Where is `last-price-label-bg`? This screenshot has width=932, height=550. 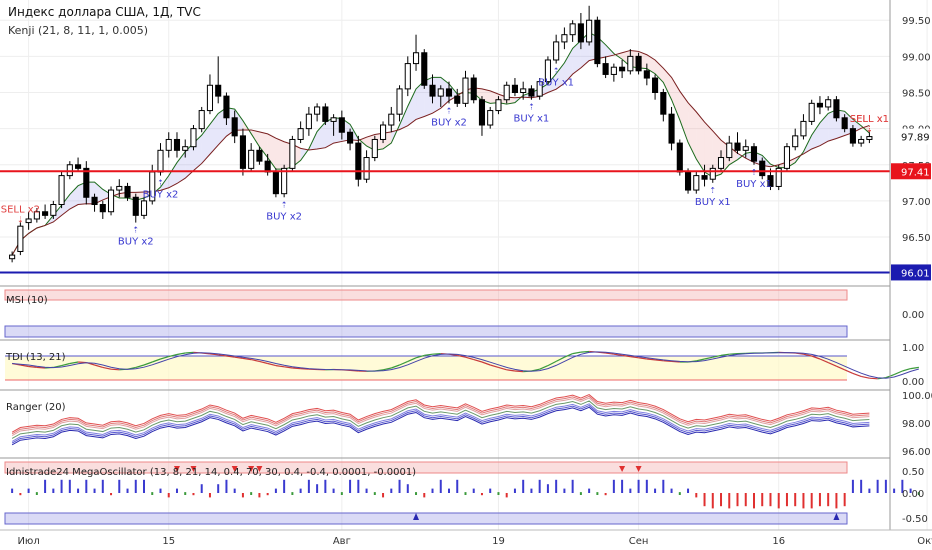 last-price-label-bg is located at coordinates (911, 136).